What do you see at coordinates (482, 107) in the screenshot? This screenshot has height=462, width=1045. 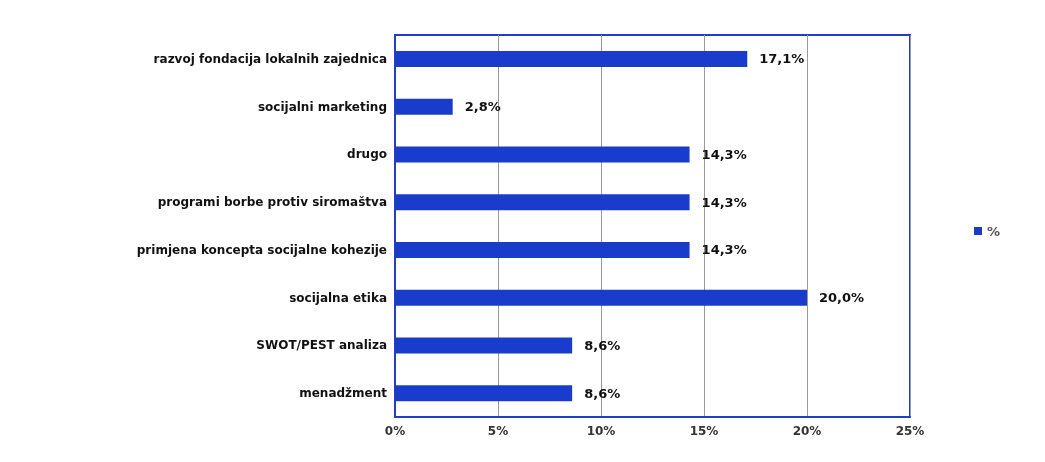 I see `data-label: 2,8%` at bounding box center [482, 107].